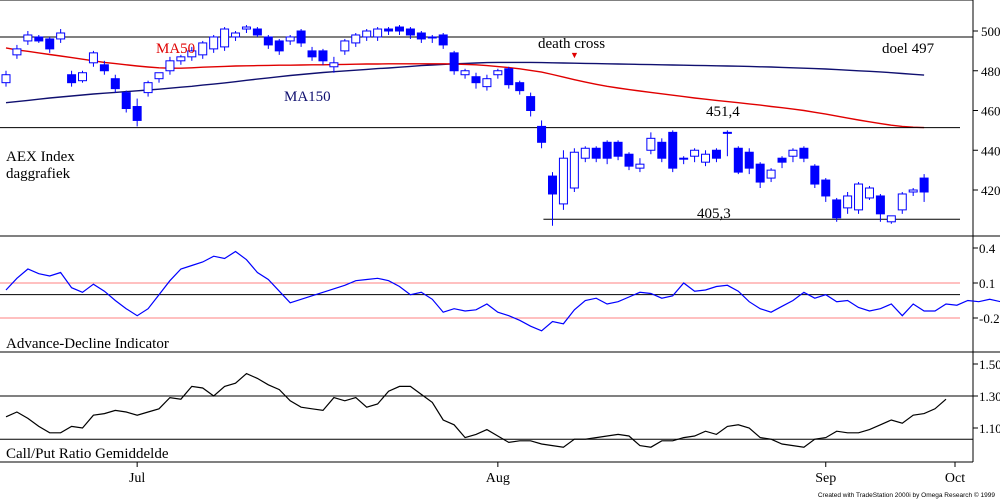 This screenshot has height=500, width=1000. Describe the element at coordinates (989, 364) in the screenshot. I see `cp-tick-label: 1.50` at that location.